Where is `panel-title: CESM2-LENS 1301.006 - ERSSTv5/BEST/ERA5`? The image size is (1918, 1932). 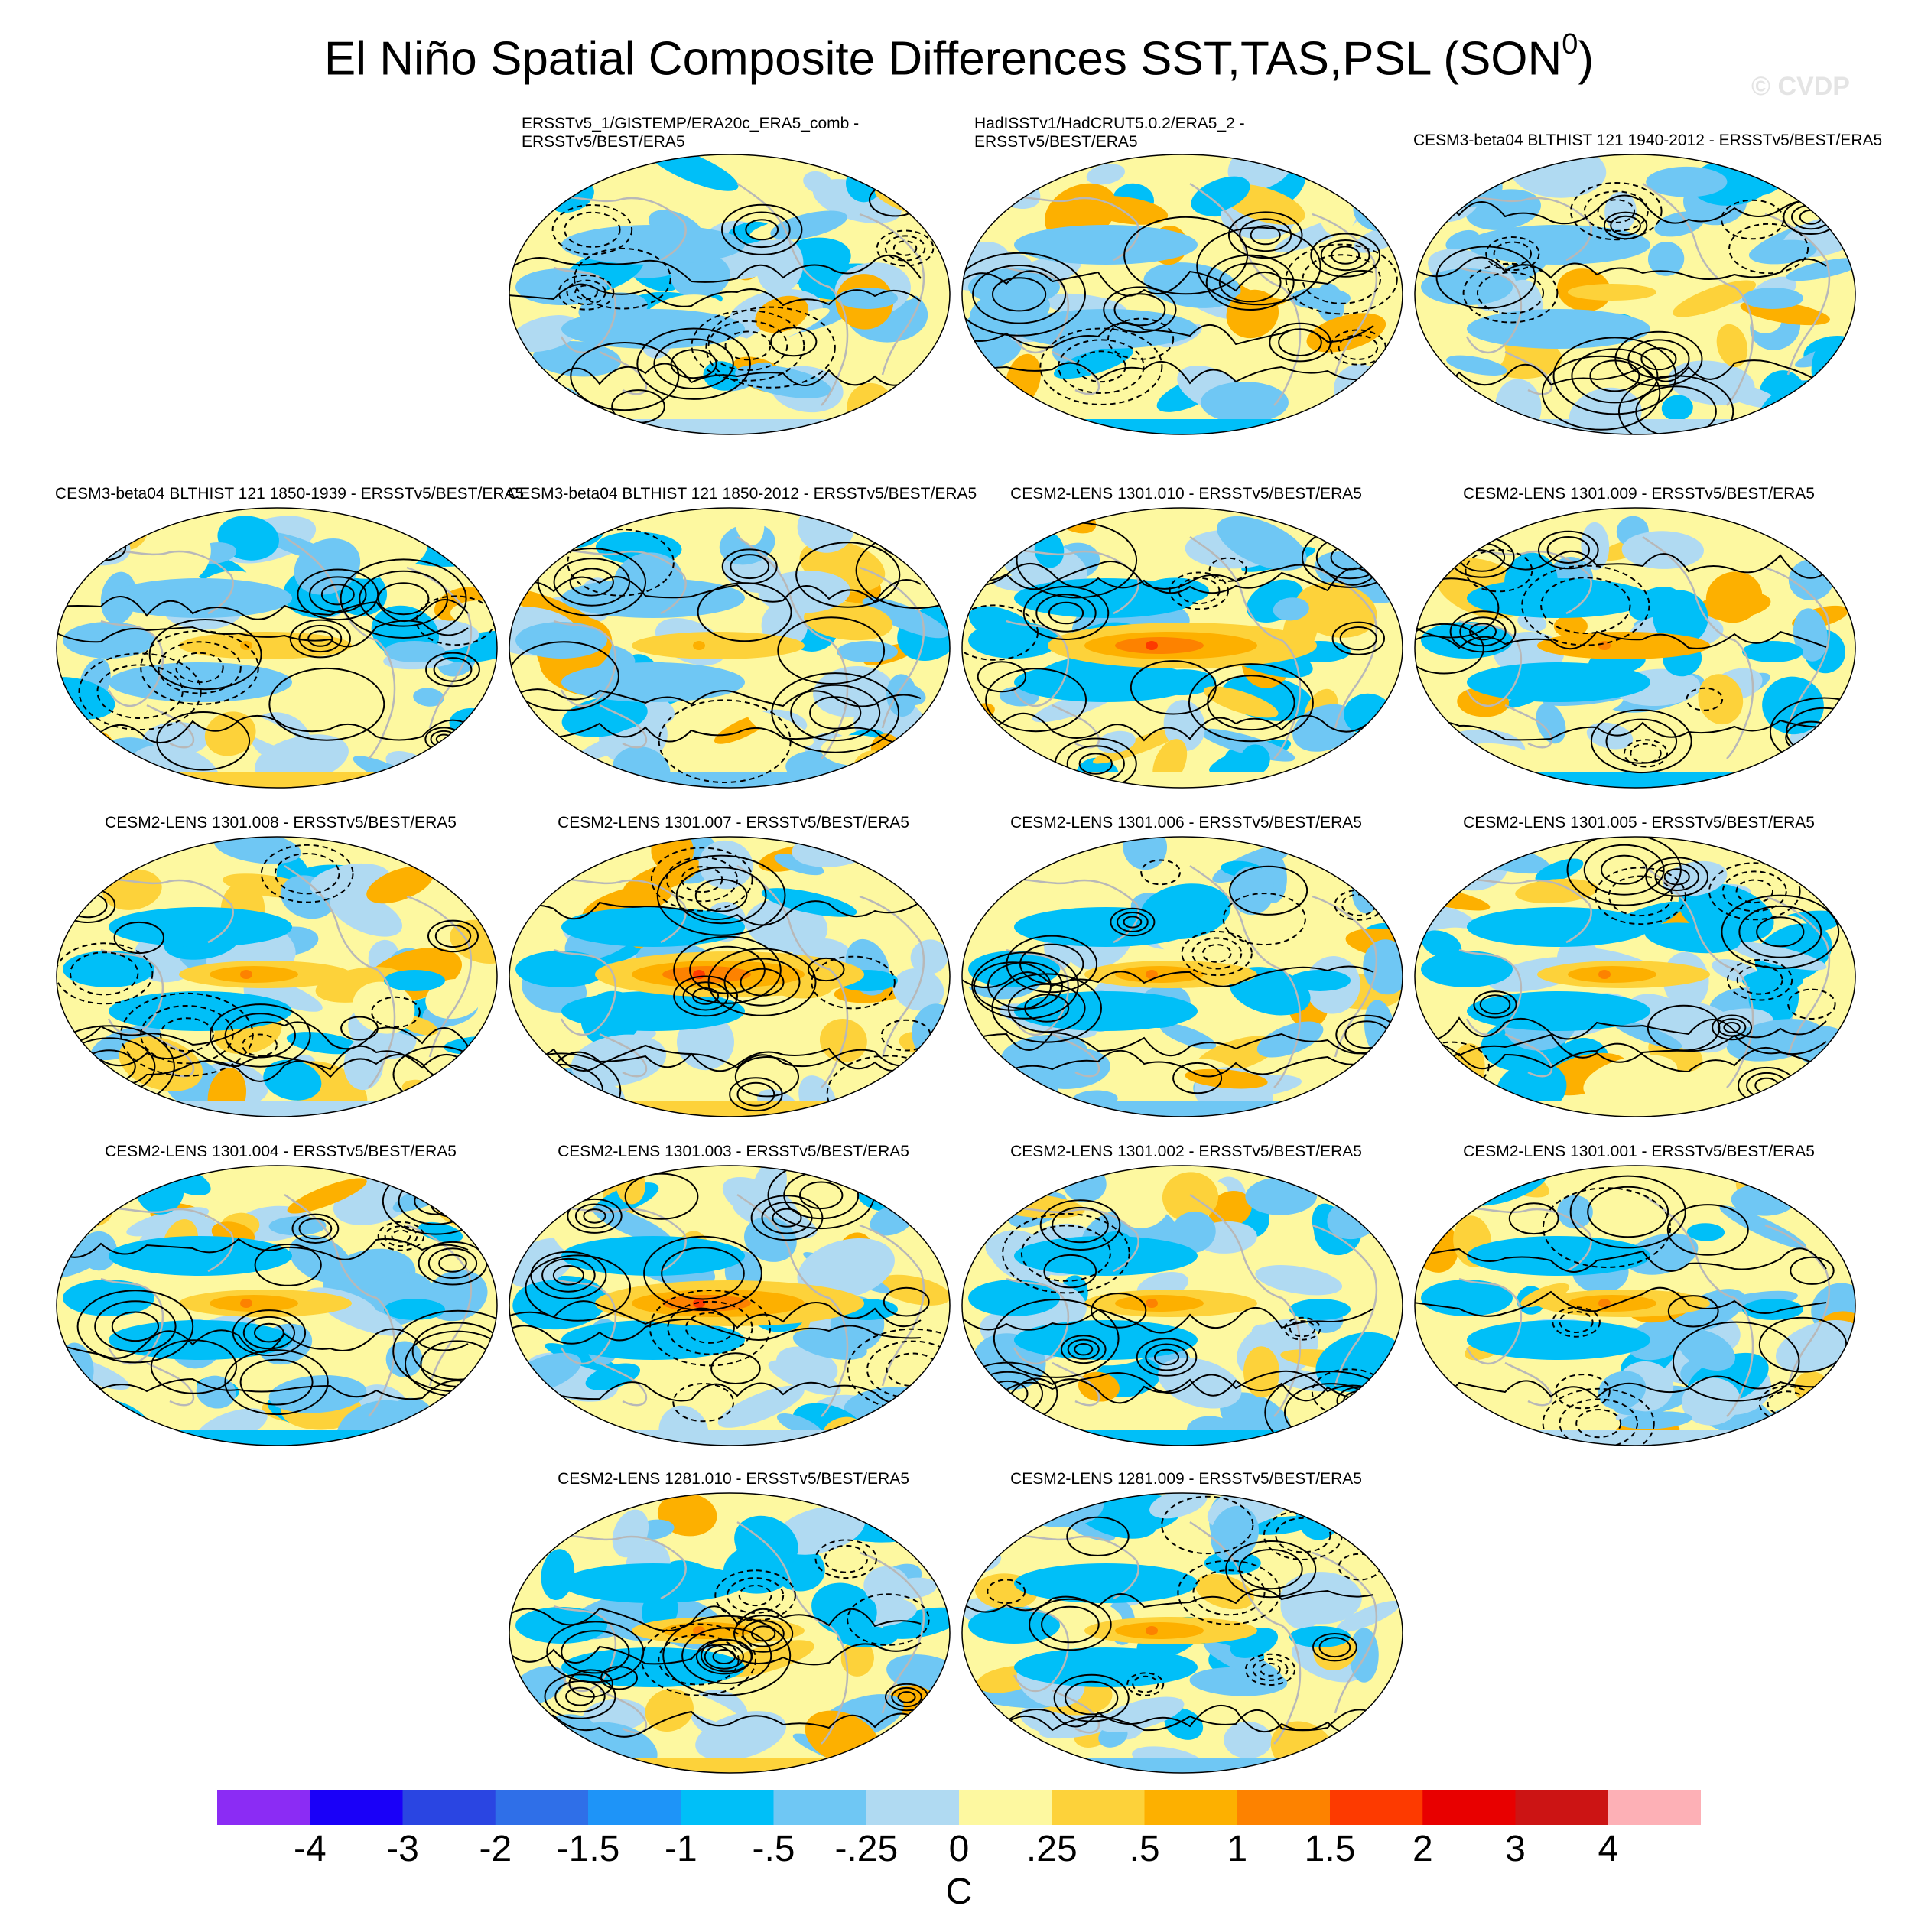
panel-title: CESM2-LENS 1301.006 - ERSSTv5/BEST/ERA5 is located at coordinates (1186, 823).